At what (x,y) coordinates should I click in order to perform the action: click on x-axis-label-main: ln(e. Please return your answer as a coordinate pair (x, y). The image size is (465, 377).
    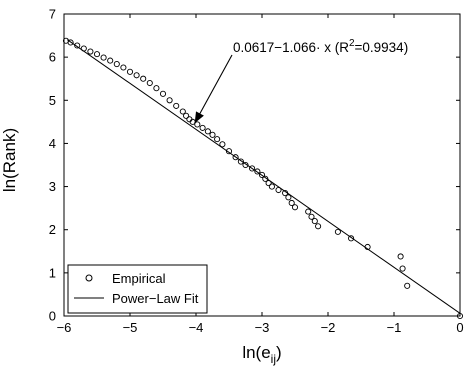
    Looking at the image, I should click on (256, 352).